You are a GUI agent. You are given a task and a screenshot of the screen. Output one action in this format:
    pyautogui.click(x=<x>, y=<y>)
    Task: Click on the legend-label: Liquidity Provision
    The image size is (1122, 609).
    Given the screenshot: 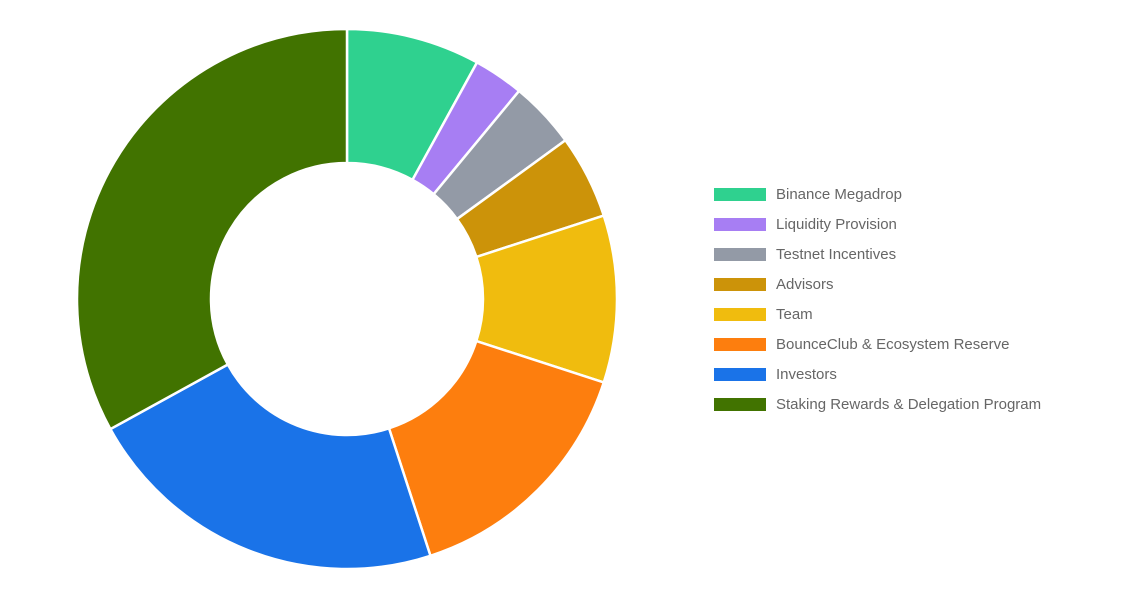 What is the action you would take?
    pyautogui.click(x=836, y=224)
    